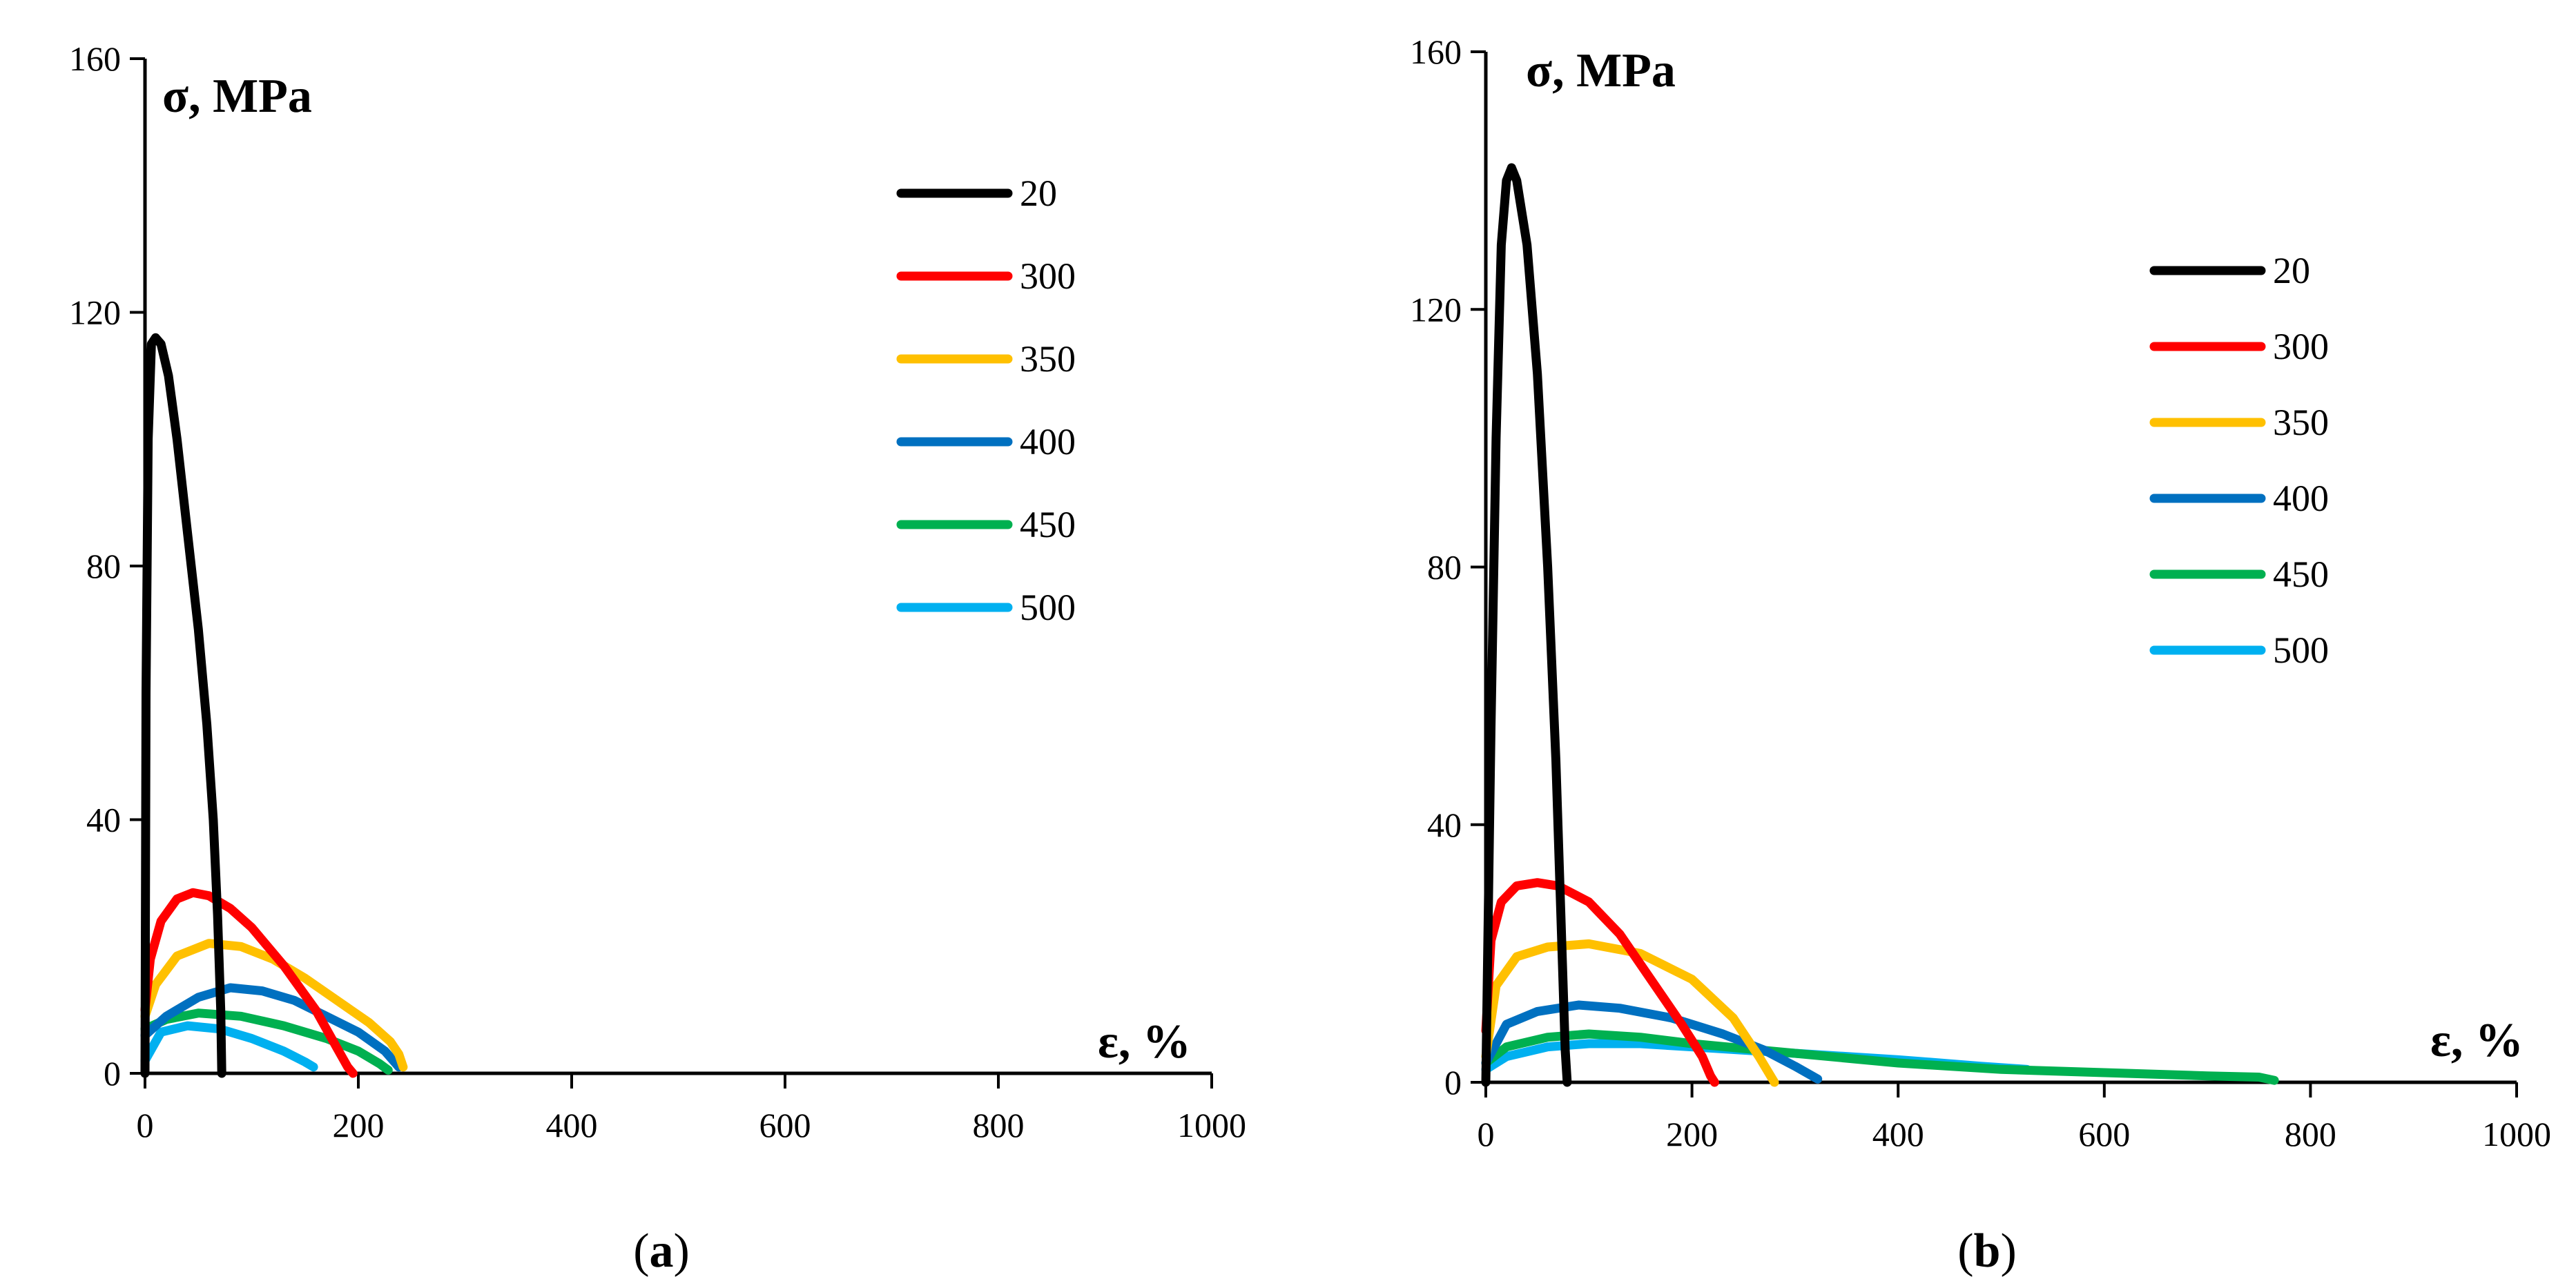 The width and height of the screenshot is (2576, 1288). Describe the element at coordinates (237, 97) in the screenshot. I see `panel-a-y-axis-label: σ, MPa` at that location.